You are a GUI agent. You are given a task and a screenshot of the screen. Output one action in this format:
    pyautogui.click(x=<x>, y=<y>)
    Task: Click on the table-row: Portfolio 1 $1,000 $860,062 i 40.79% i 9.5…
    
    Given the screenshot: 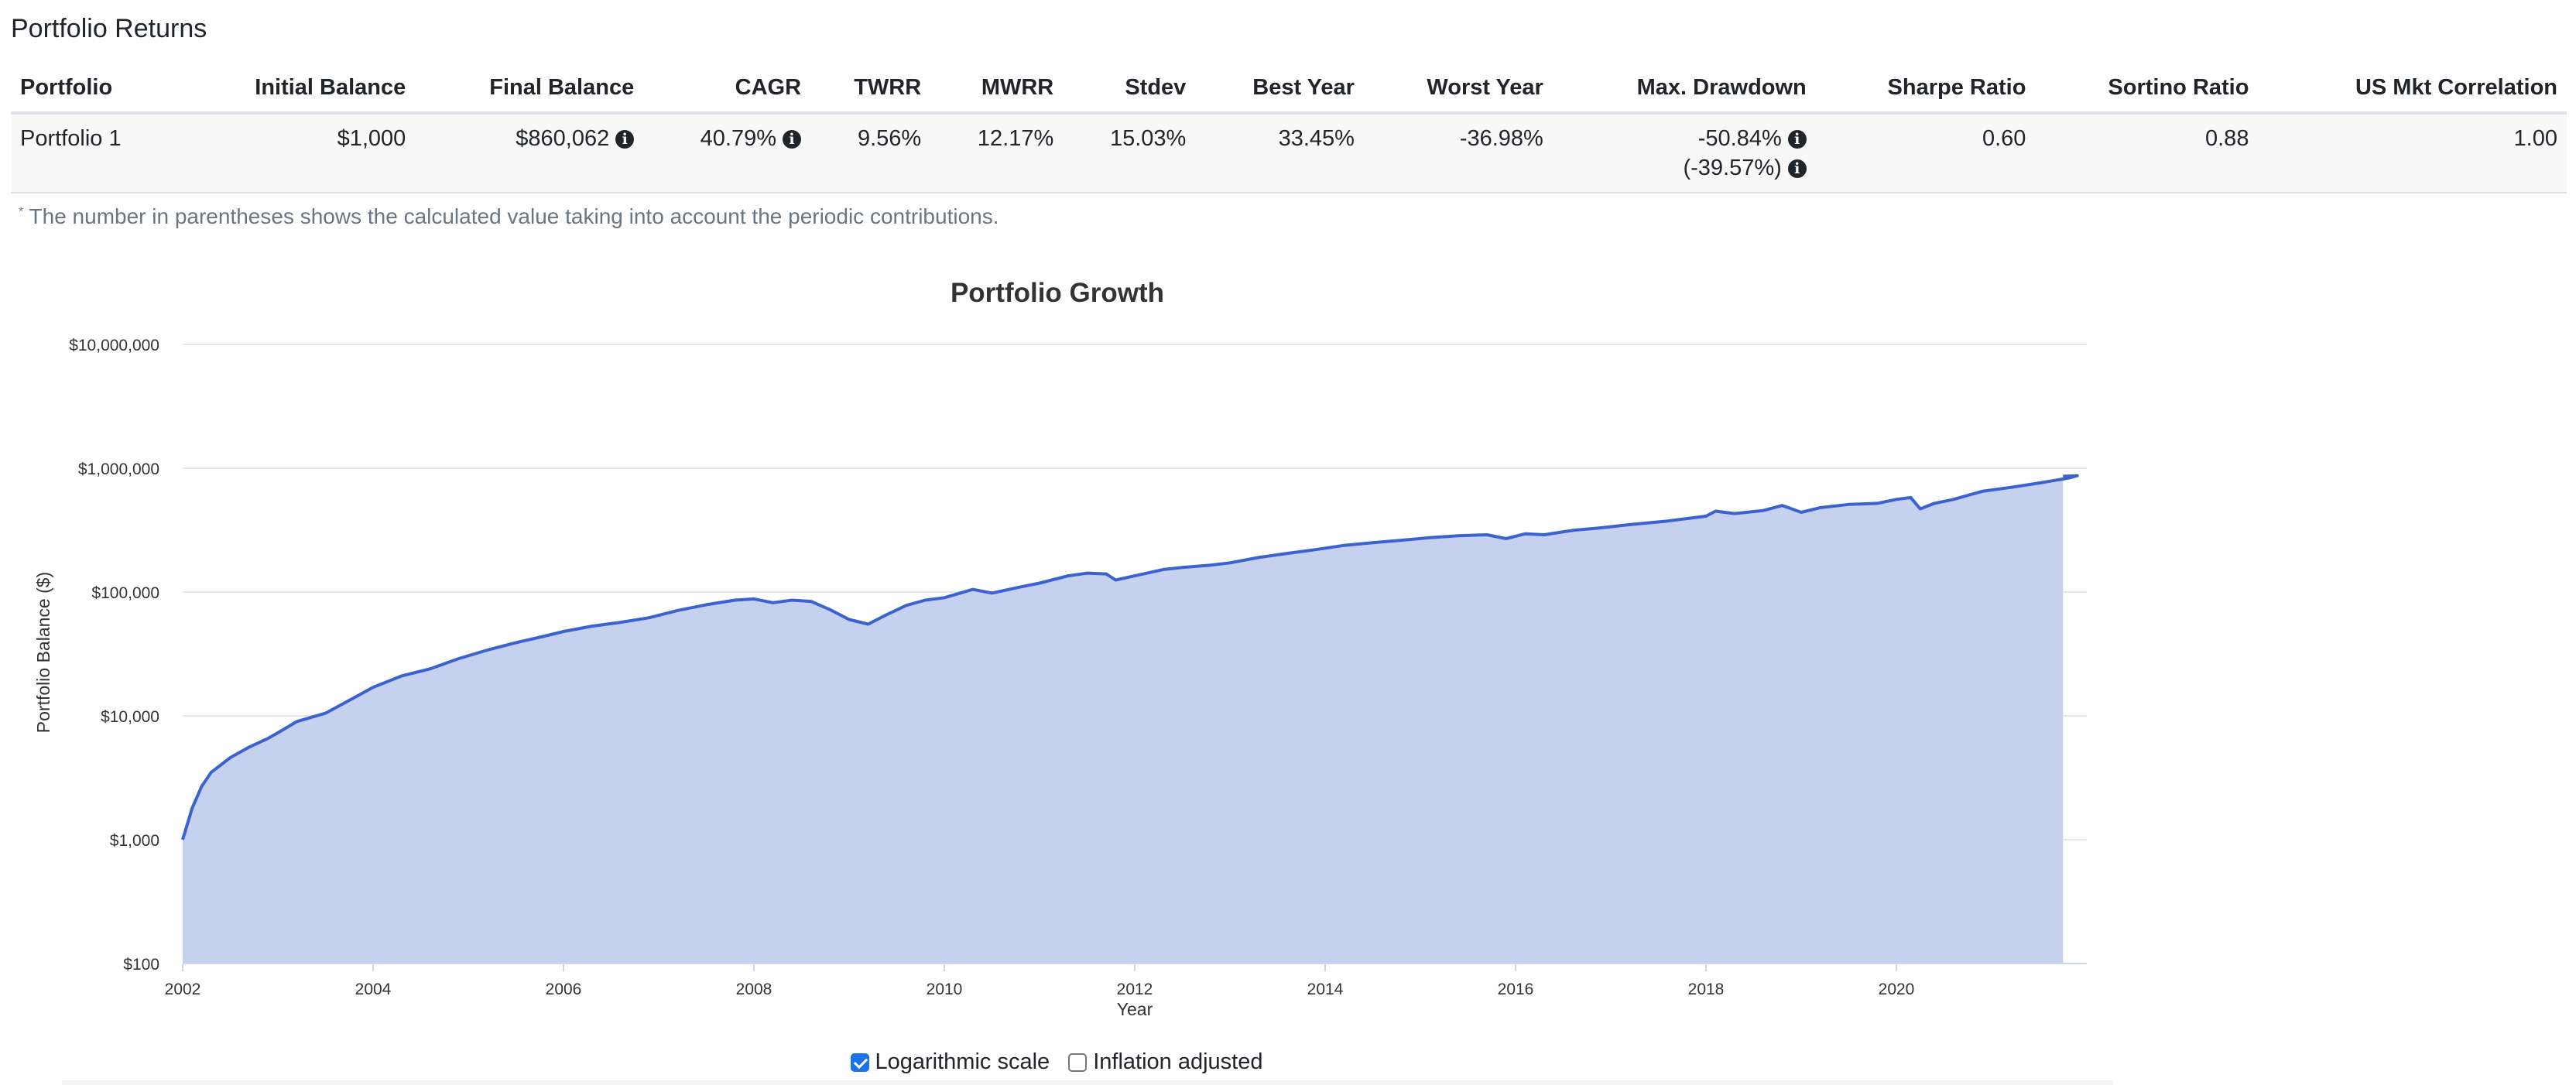 What is the action you would take?
    pyautogui.click(x=1289, y=153)
    